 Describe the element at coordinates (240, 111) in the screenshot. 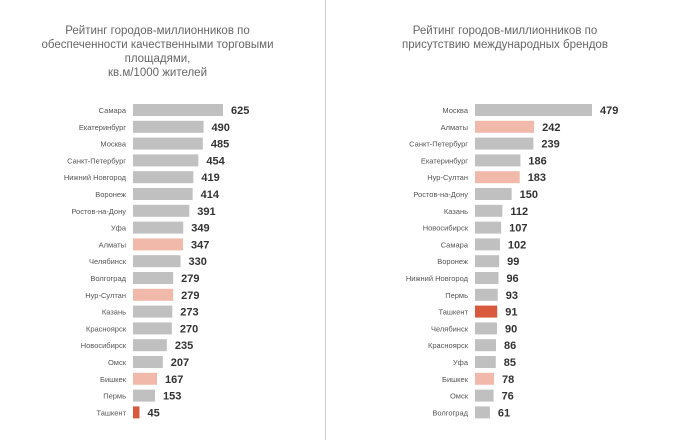

I see `value-label: 625` at that location.